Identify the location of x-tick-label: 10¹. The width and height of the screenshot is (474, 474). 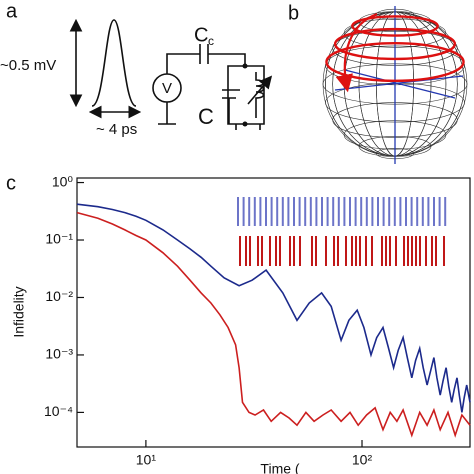
(146, 460).